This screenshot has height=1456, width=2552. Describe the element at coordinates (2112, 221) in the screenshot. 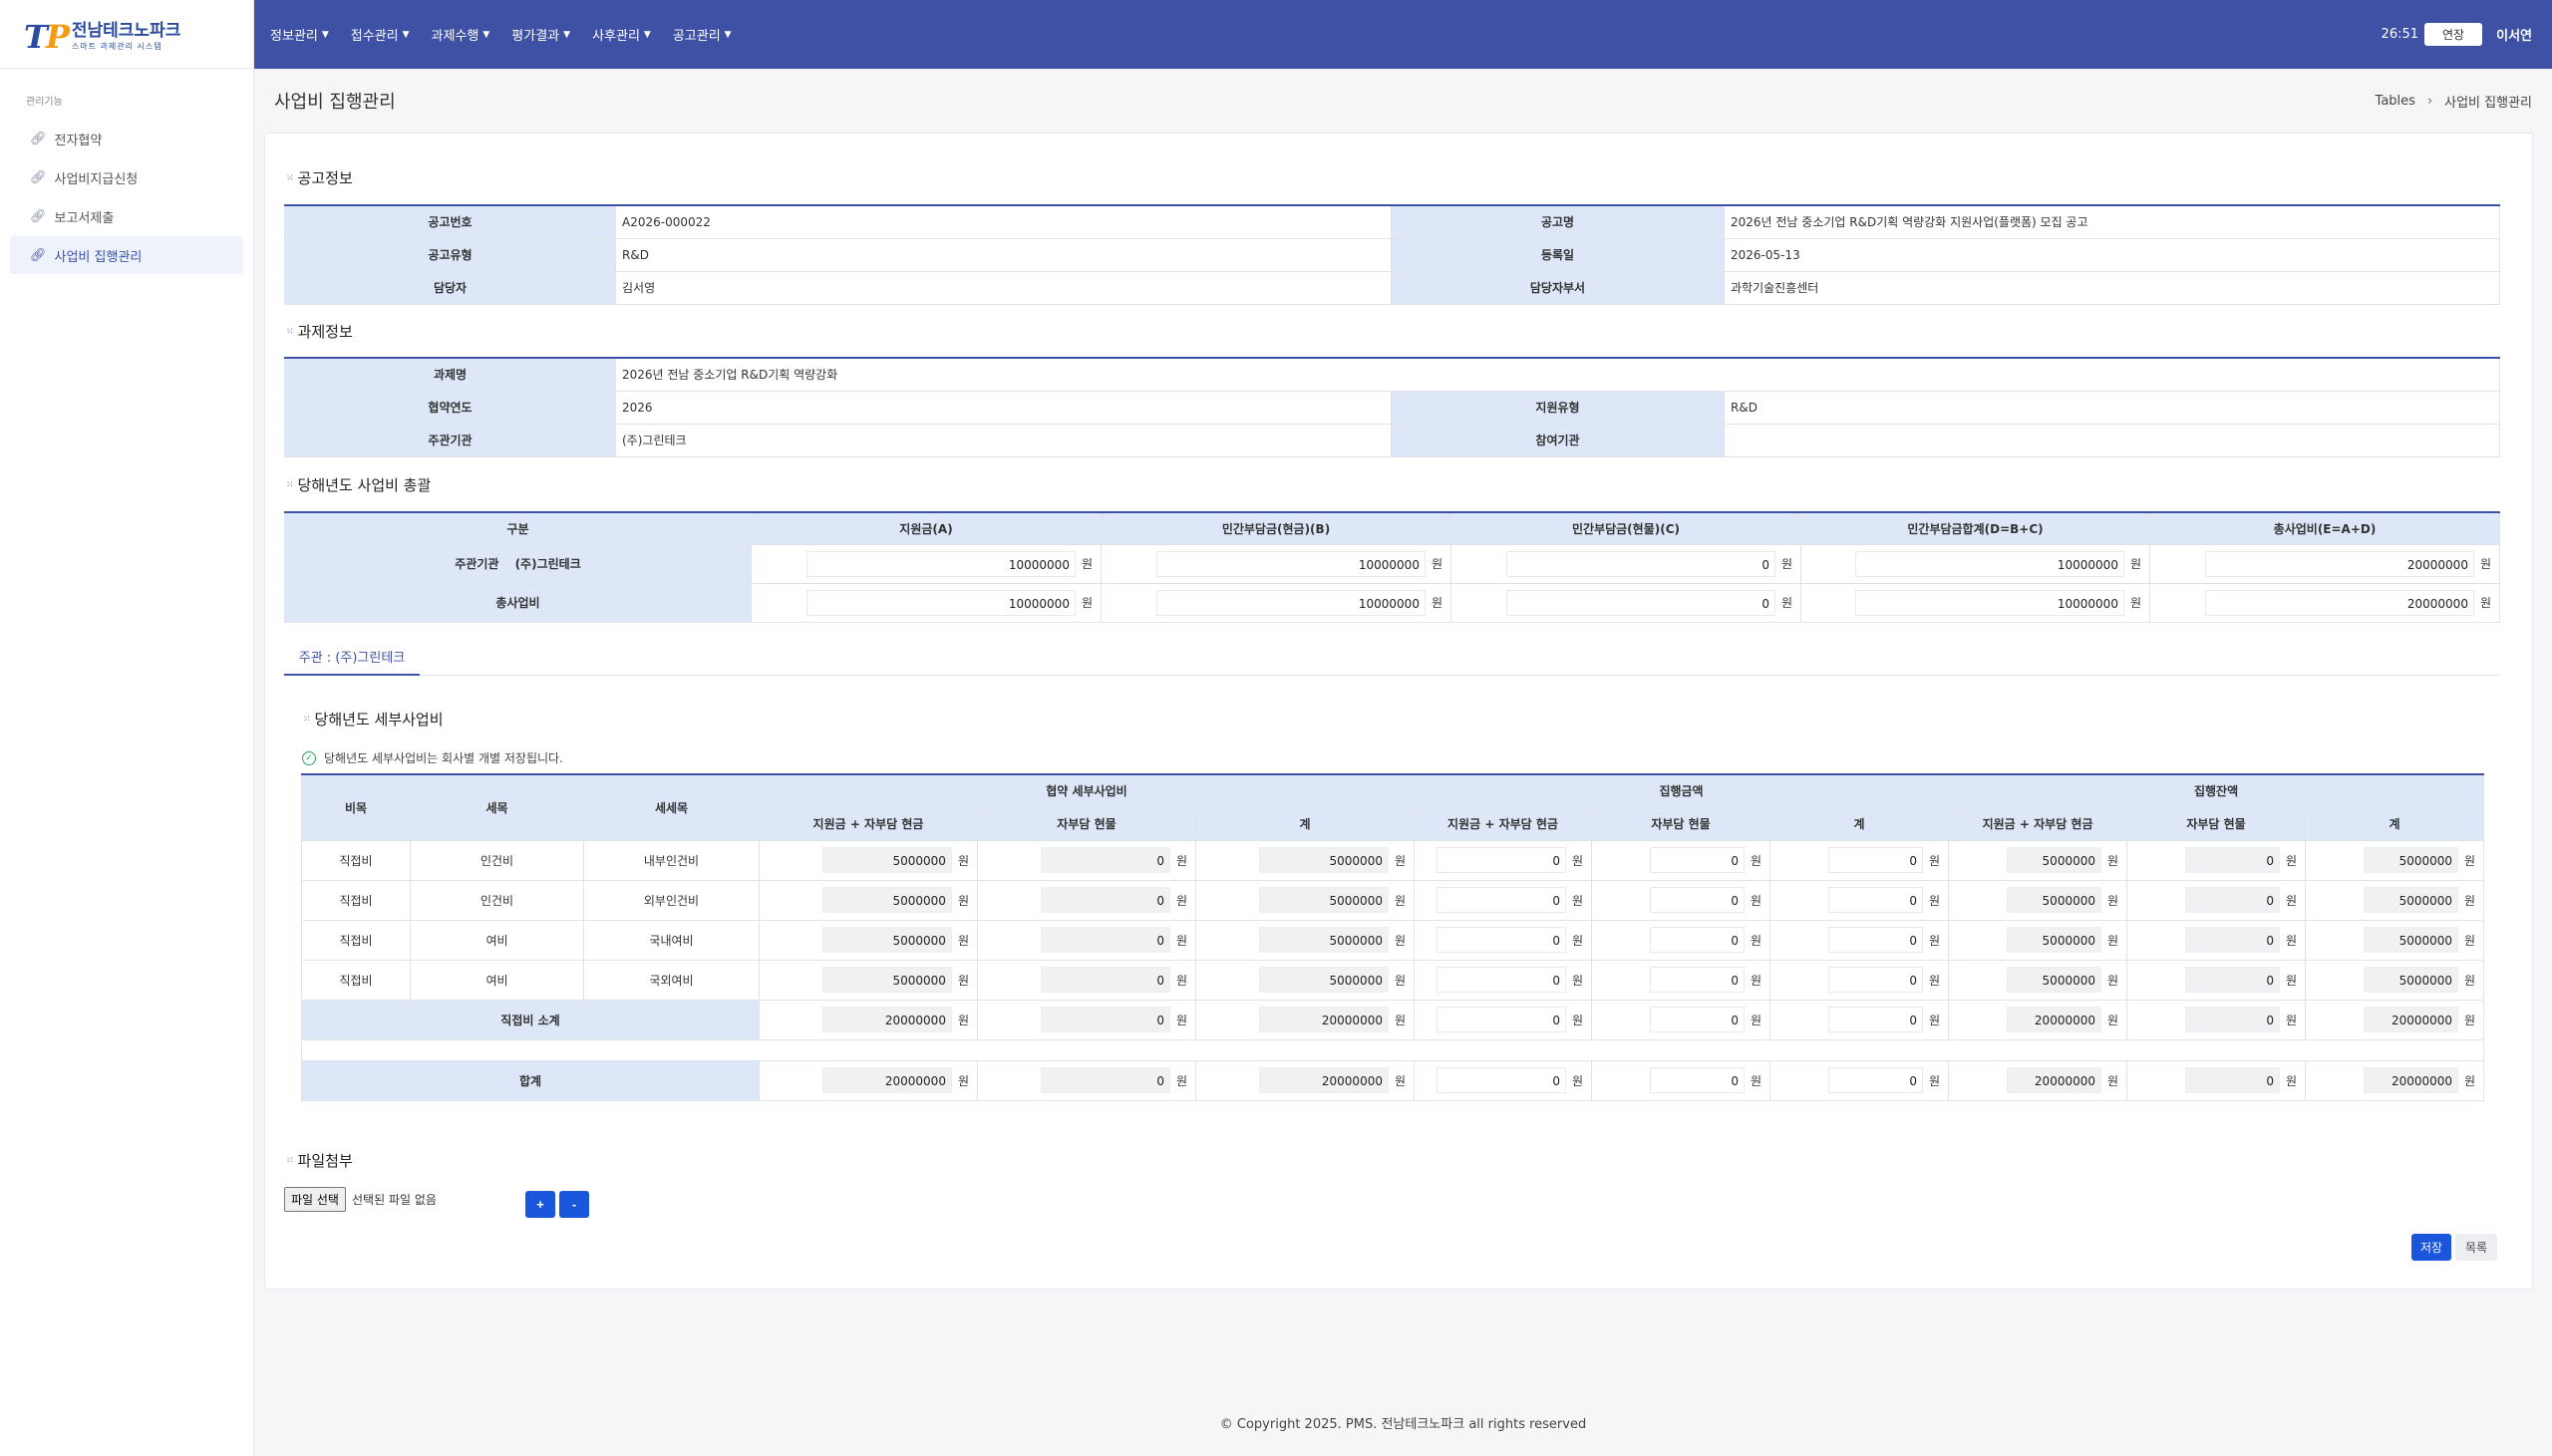

I see `notice-name: 2026년 전남 중소기업 R&D기획 역량강화 지원사업(플랫폼) 모집 공고` at that location.